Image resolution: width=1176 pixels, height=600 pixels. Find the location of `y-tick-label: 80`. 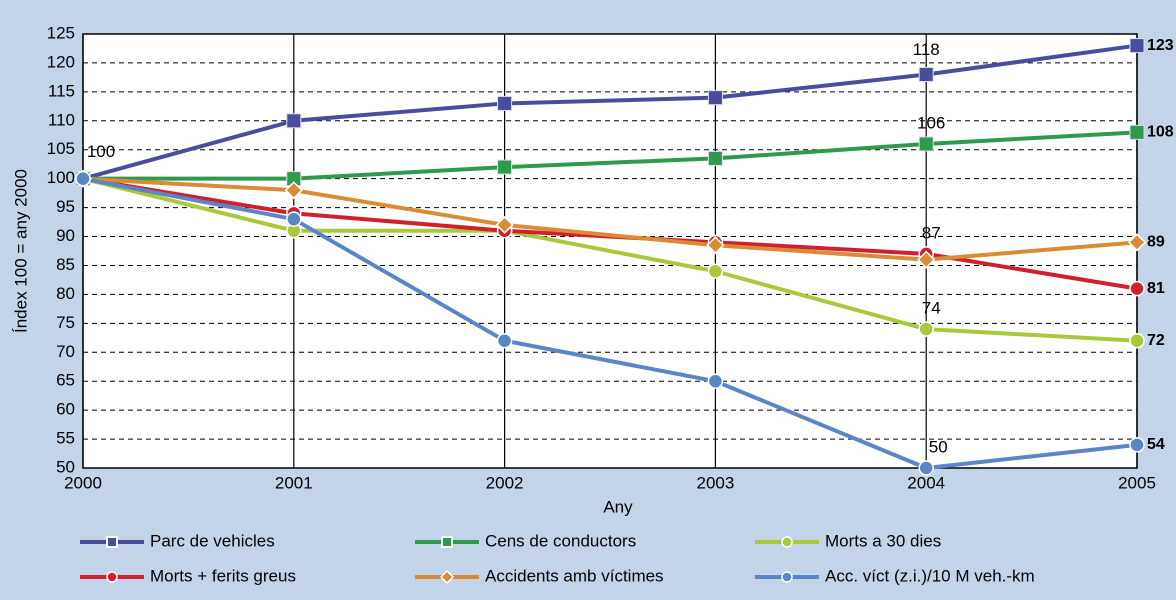

y-tick-label: 80 is located at coordinates (65, 293).